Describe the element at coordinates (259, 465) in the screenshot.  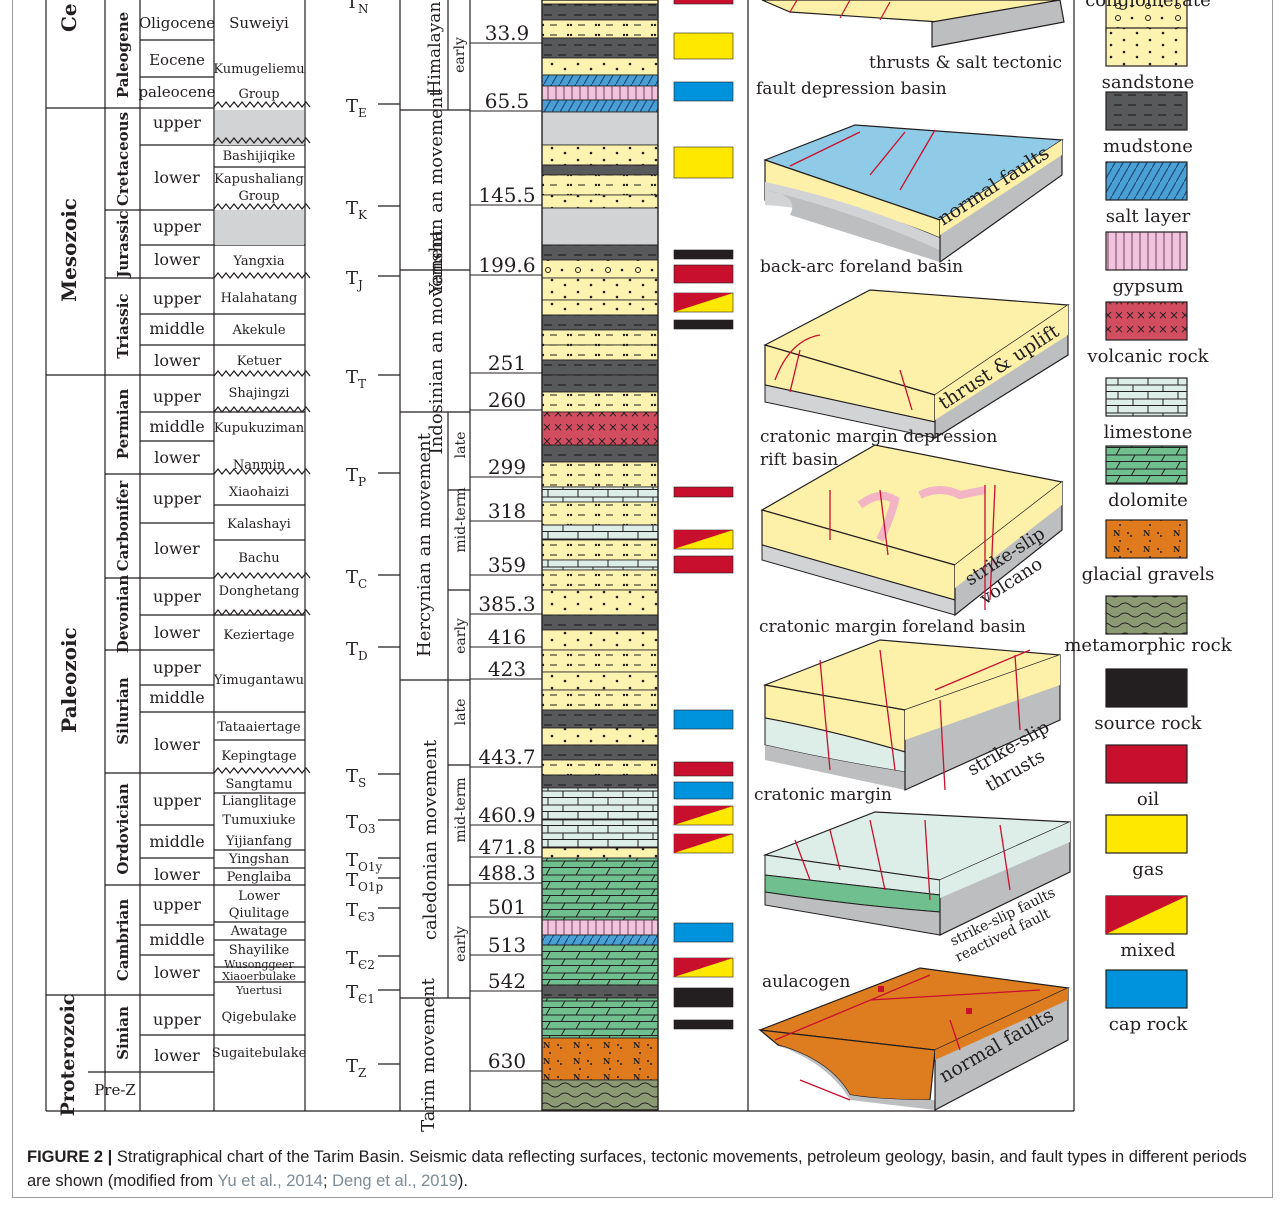
I see `formation-label: Nanmin` at that location.